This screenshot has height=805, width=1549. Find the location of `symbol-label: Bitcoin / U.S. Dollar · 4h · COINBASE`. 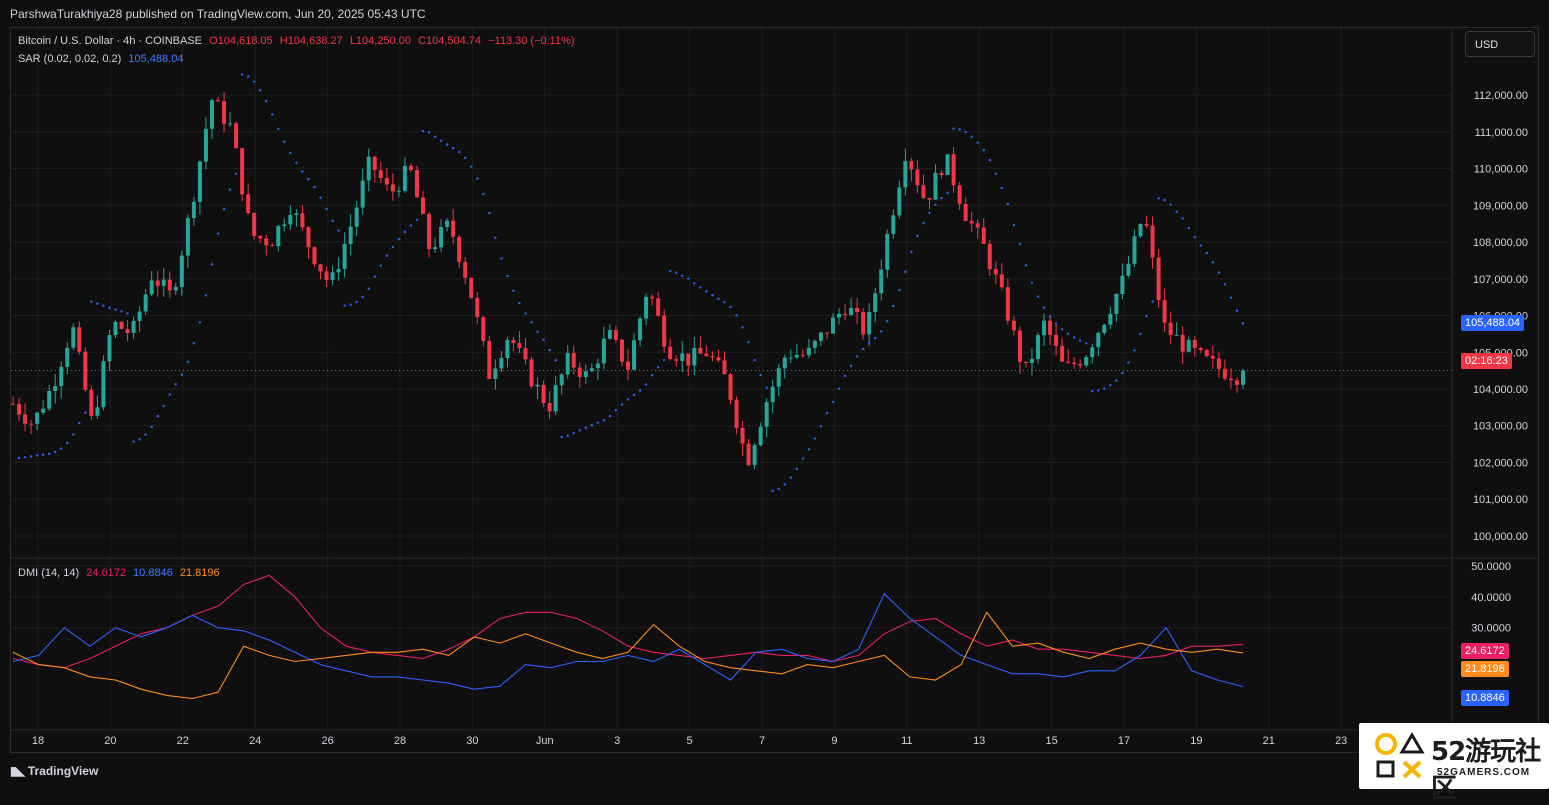

symbol-label: Bitcoin / U.S. Dollar · 4h · COINBASE is located at coordinates (110, 41).